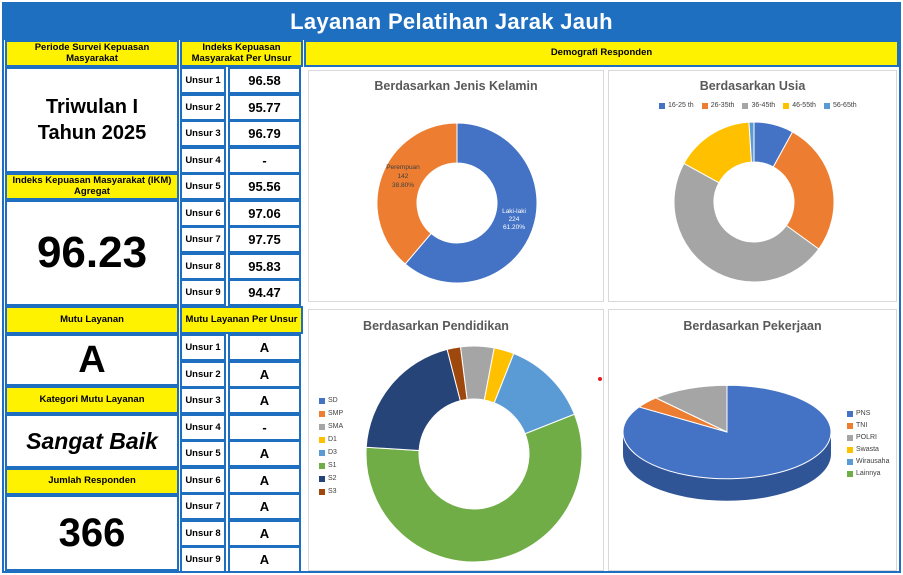 The height and width of the screenshot is (575, 903). Describe the element at coordinates (264, 133) in the screenshot. I see `unsur-value: 96.79` at that location.